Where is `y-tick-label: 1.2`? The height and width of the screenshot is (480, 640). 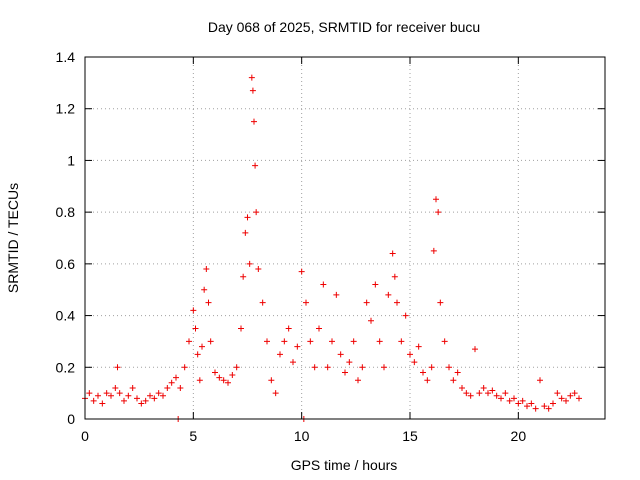
y-tick-label: 1.2 is located at coordinates (66, 109).